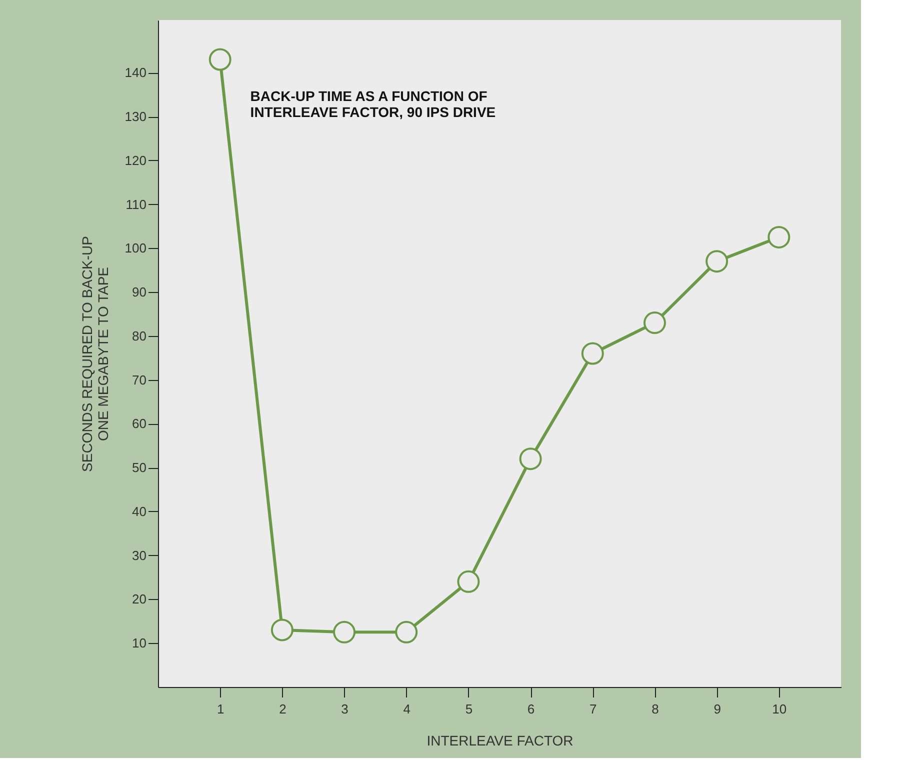 The height and width of the screenshot is (769, 902). What do you see at coordinates (655, 709) in the screenshot?
I see `x-tick-label: 8` at bounding box center [655, 709].